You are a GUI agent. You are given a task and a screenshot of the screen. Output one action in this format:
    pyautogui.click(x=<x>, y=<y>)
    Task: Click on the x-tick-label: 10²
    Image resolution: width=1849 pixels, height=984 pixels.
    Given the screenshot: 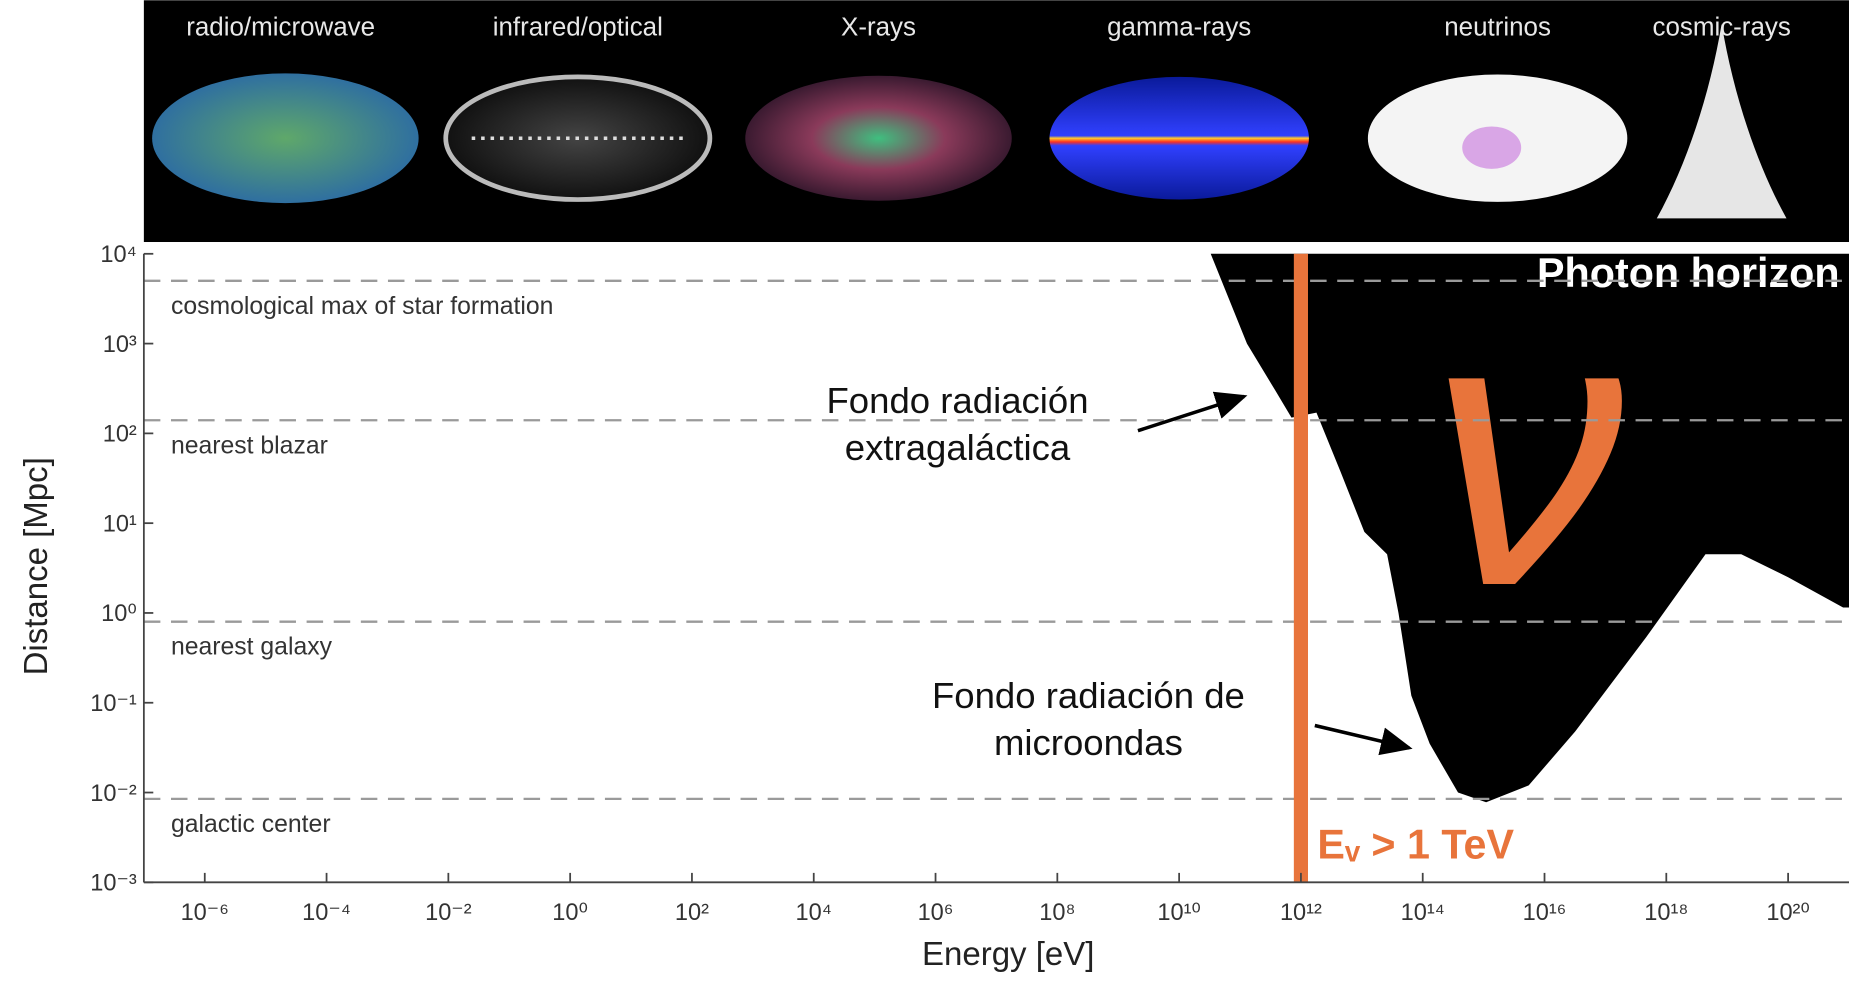 What is the action you would take?
    pyautogui.click(x=692, y=912)
    